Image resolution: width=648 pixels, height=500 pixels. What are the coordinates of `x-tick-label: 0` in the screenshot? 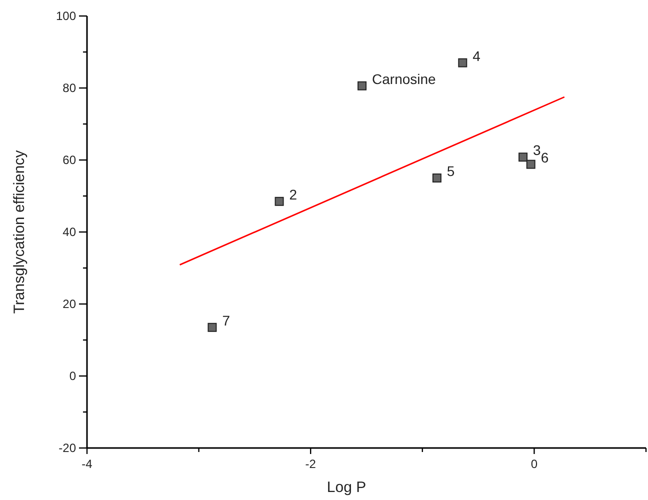 It's located at (534, 464).